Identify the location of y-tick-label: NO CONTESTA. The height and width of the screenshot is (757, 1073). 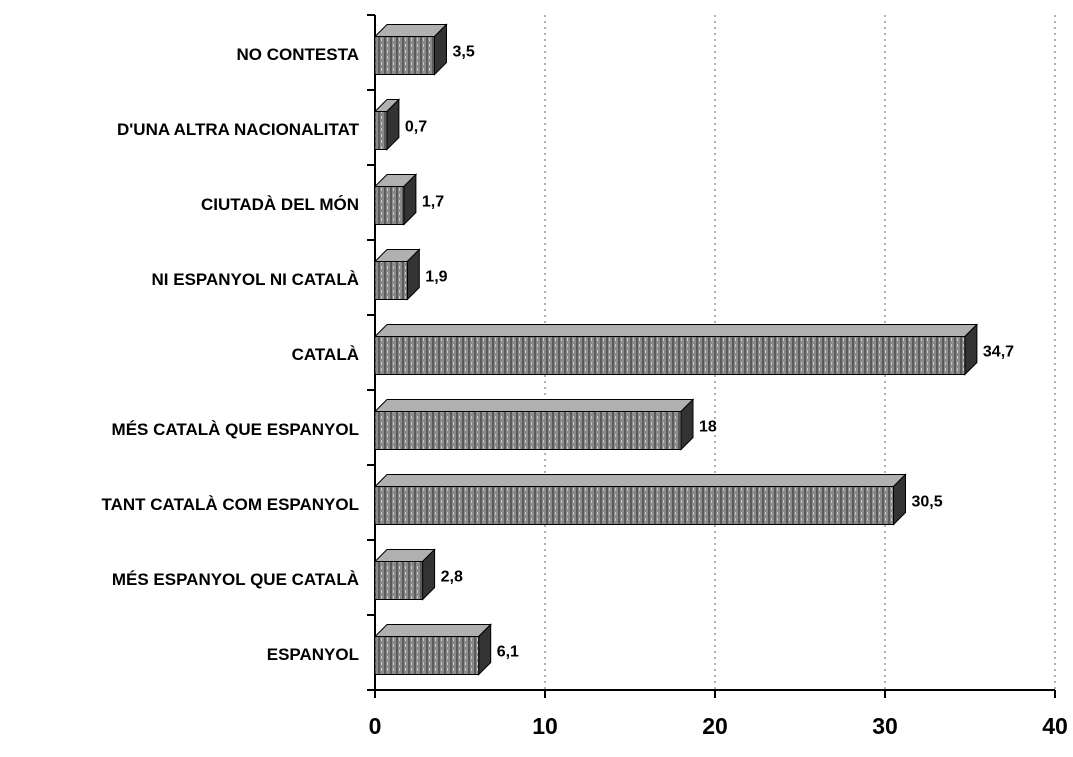
(298, 54).